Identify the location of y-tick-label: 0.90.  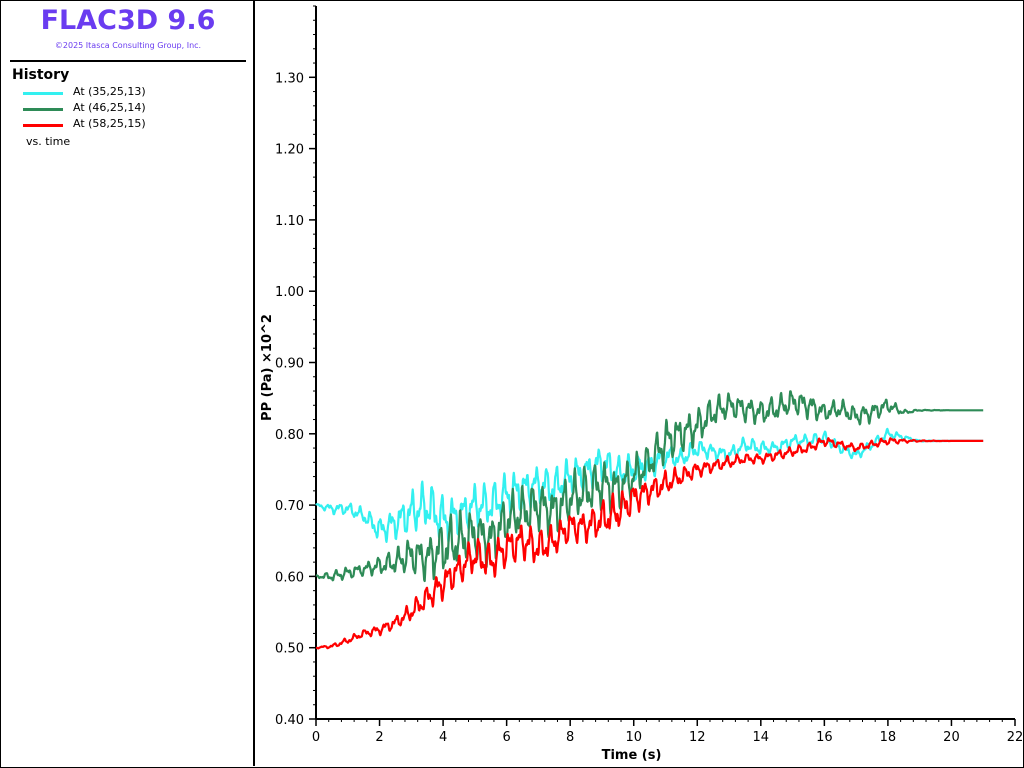
(289, 364).